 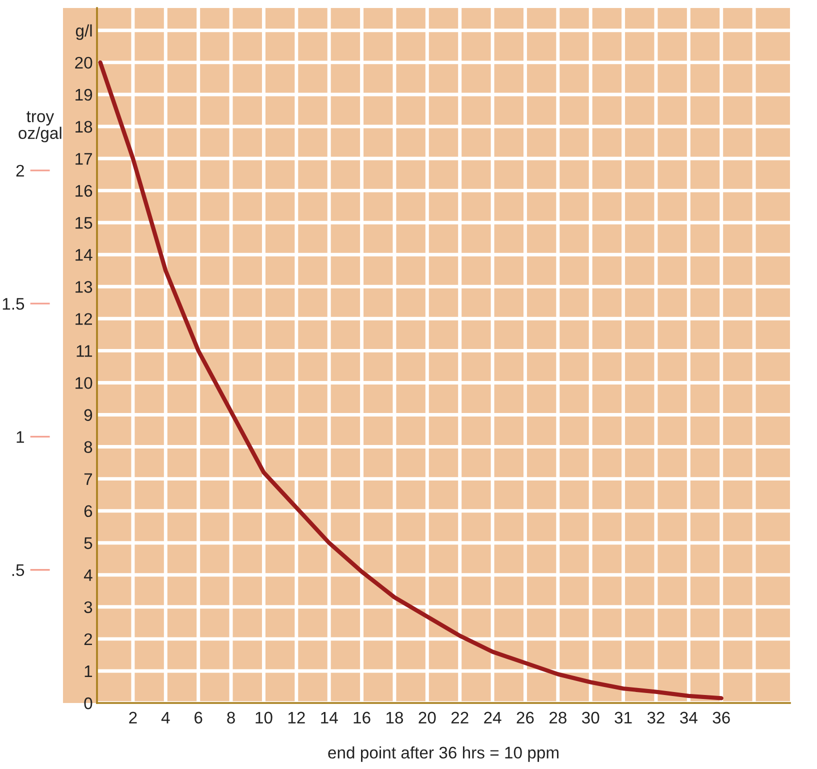 What do you see at coordinates (84, 255) in the screenshot?
I see `y-tick-label: 14` at bounding box center [84, 255].